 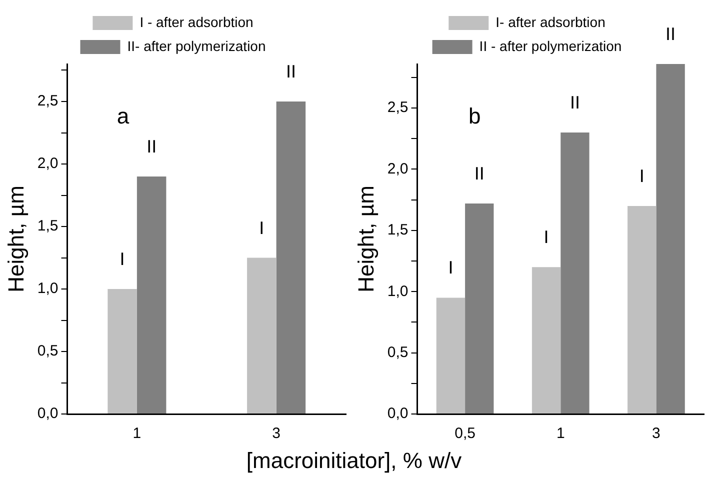 I want to click on legend-label: II- after polymerization, so click(x=196, y=46).